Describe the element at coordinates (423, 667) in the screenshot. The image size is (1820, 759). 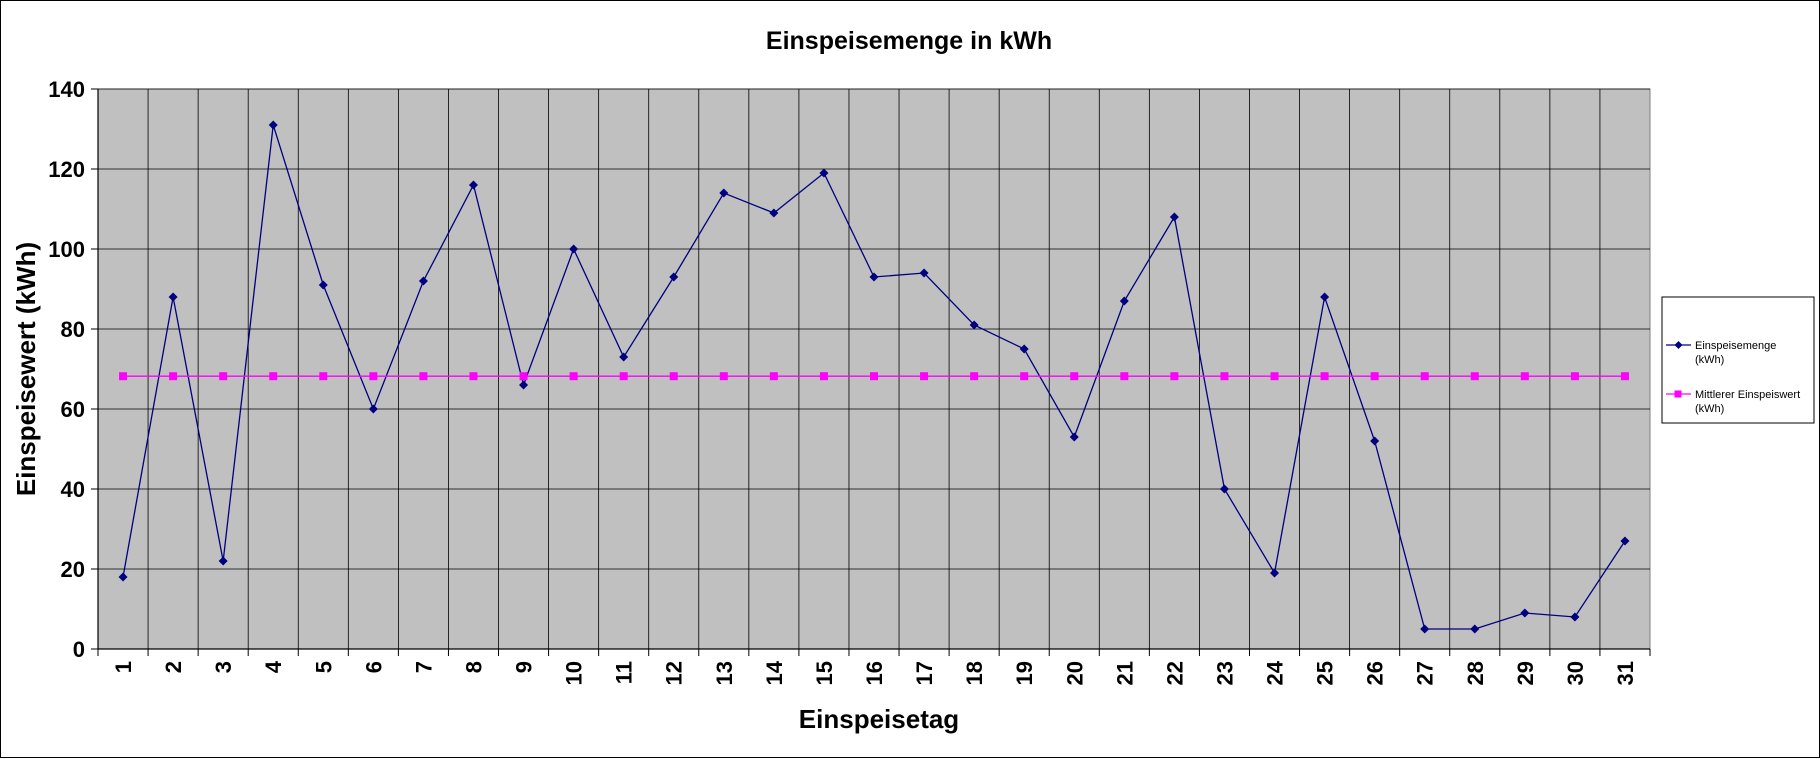
I see `x-tick-label: 7` at that location.